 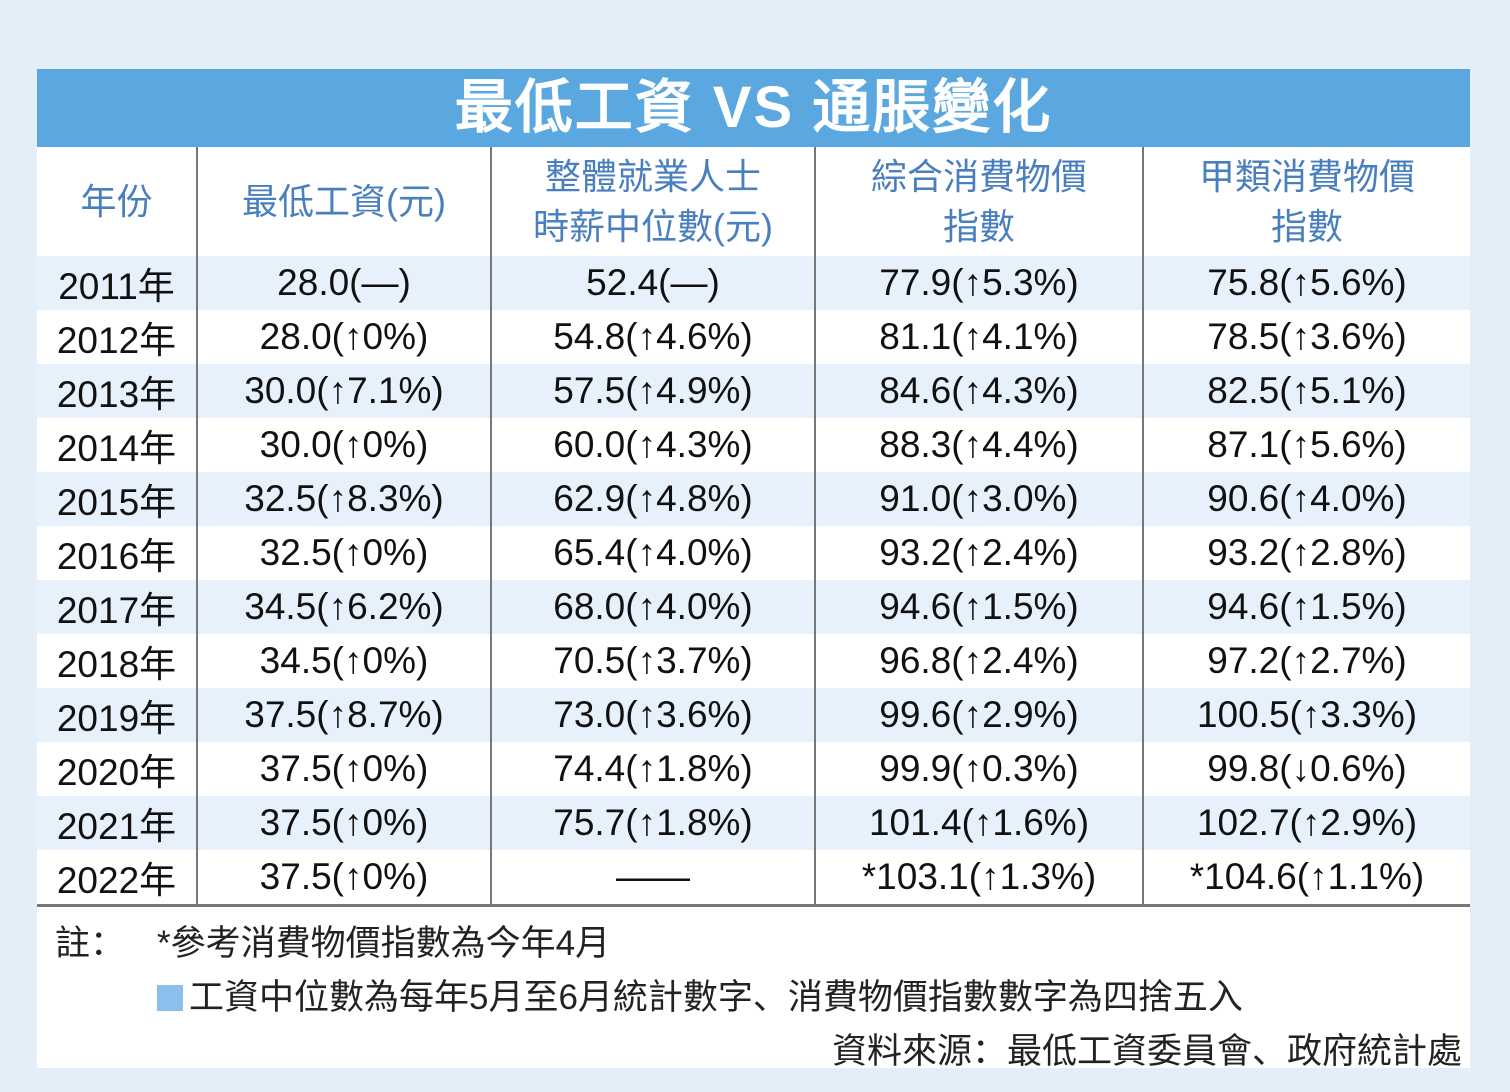 What do you see at coordinates (170, 998) in the screenshot?
I see `square-bullet-icon` at bounding box center [170, 998].